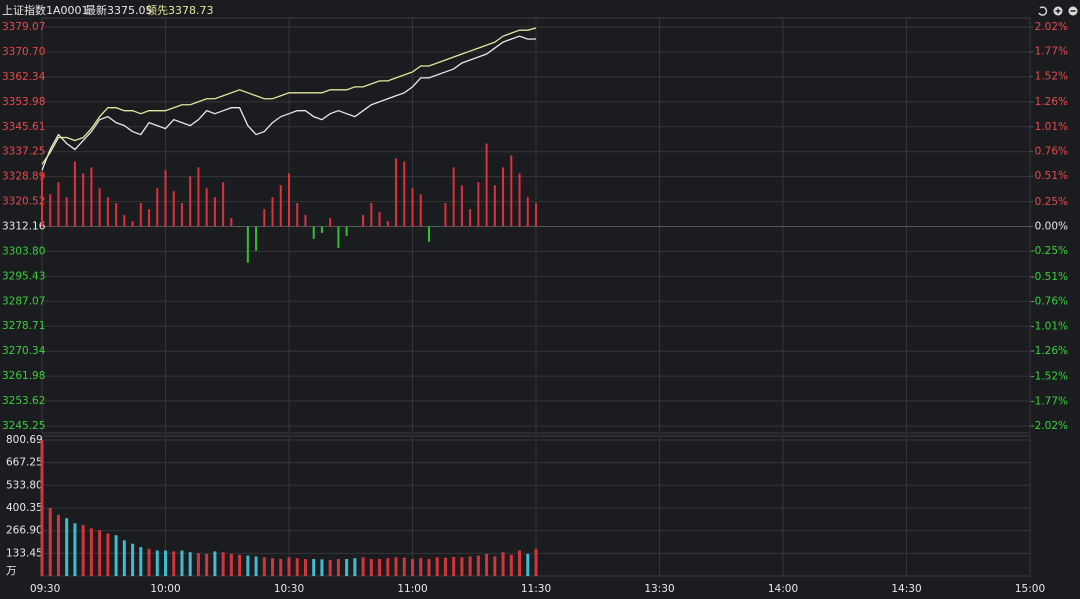 This screenshot has height=599, width=1080. What do you see at coordinates (1049, 377) in the screenshot?
I see `y2-tick-label: -1.52%` at bounding box center [1049, 377].